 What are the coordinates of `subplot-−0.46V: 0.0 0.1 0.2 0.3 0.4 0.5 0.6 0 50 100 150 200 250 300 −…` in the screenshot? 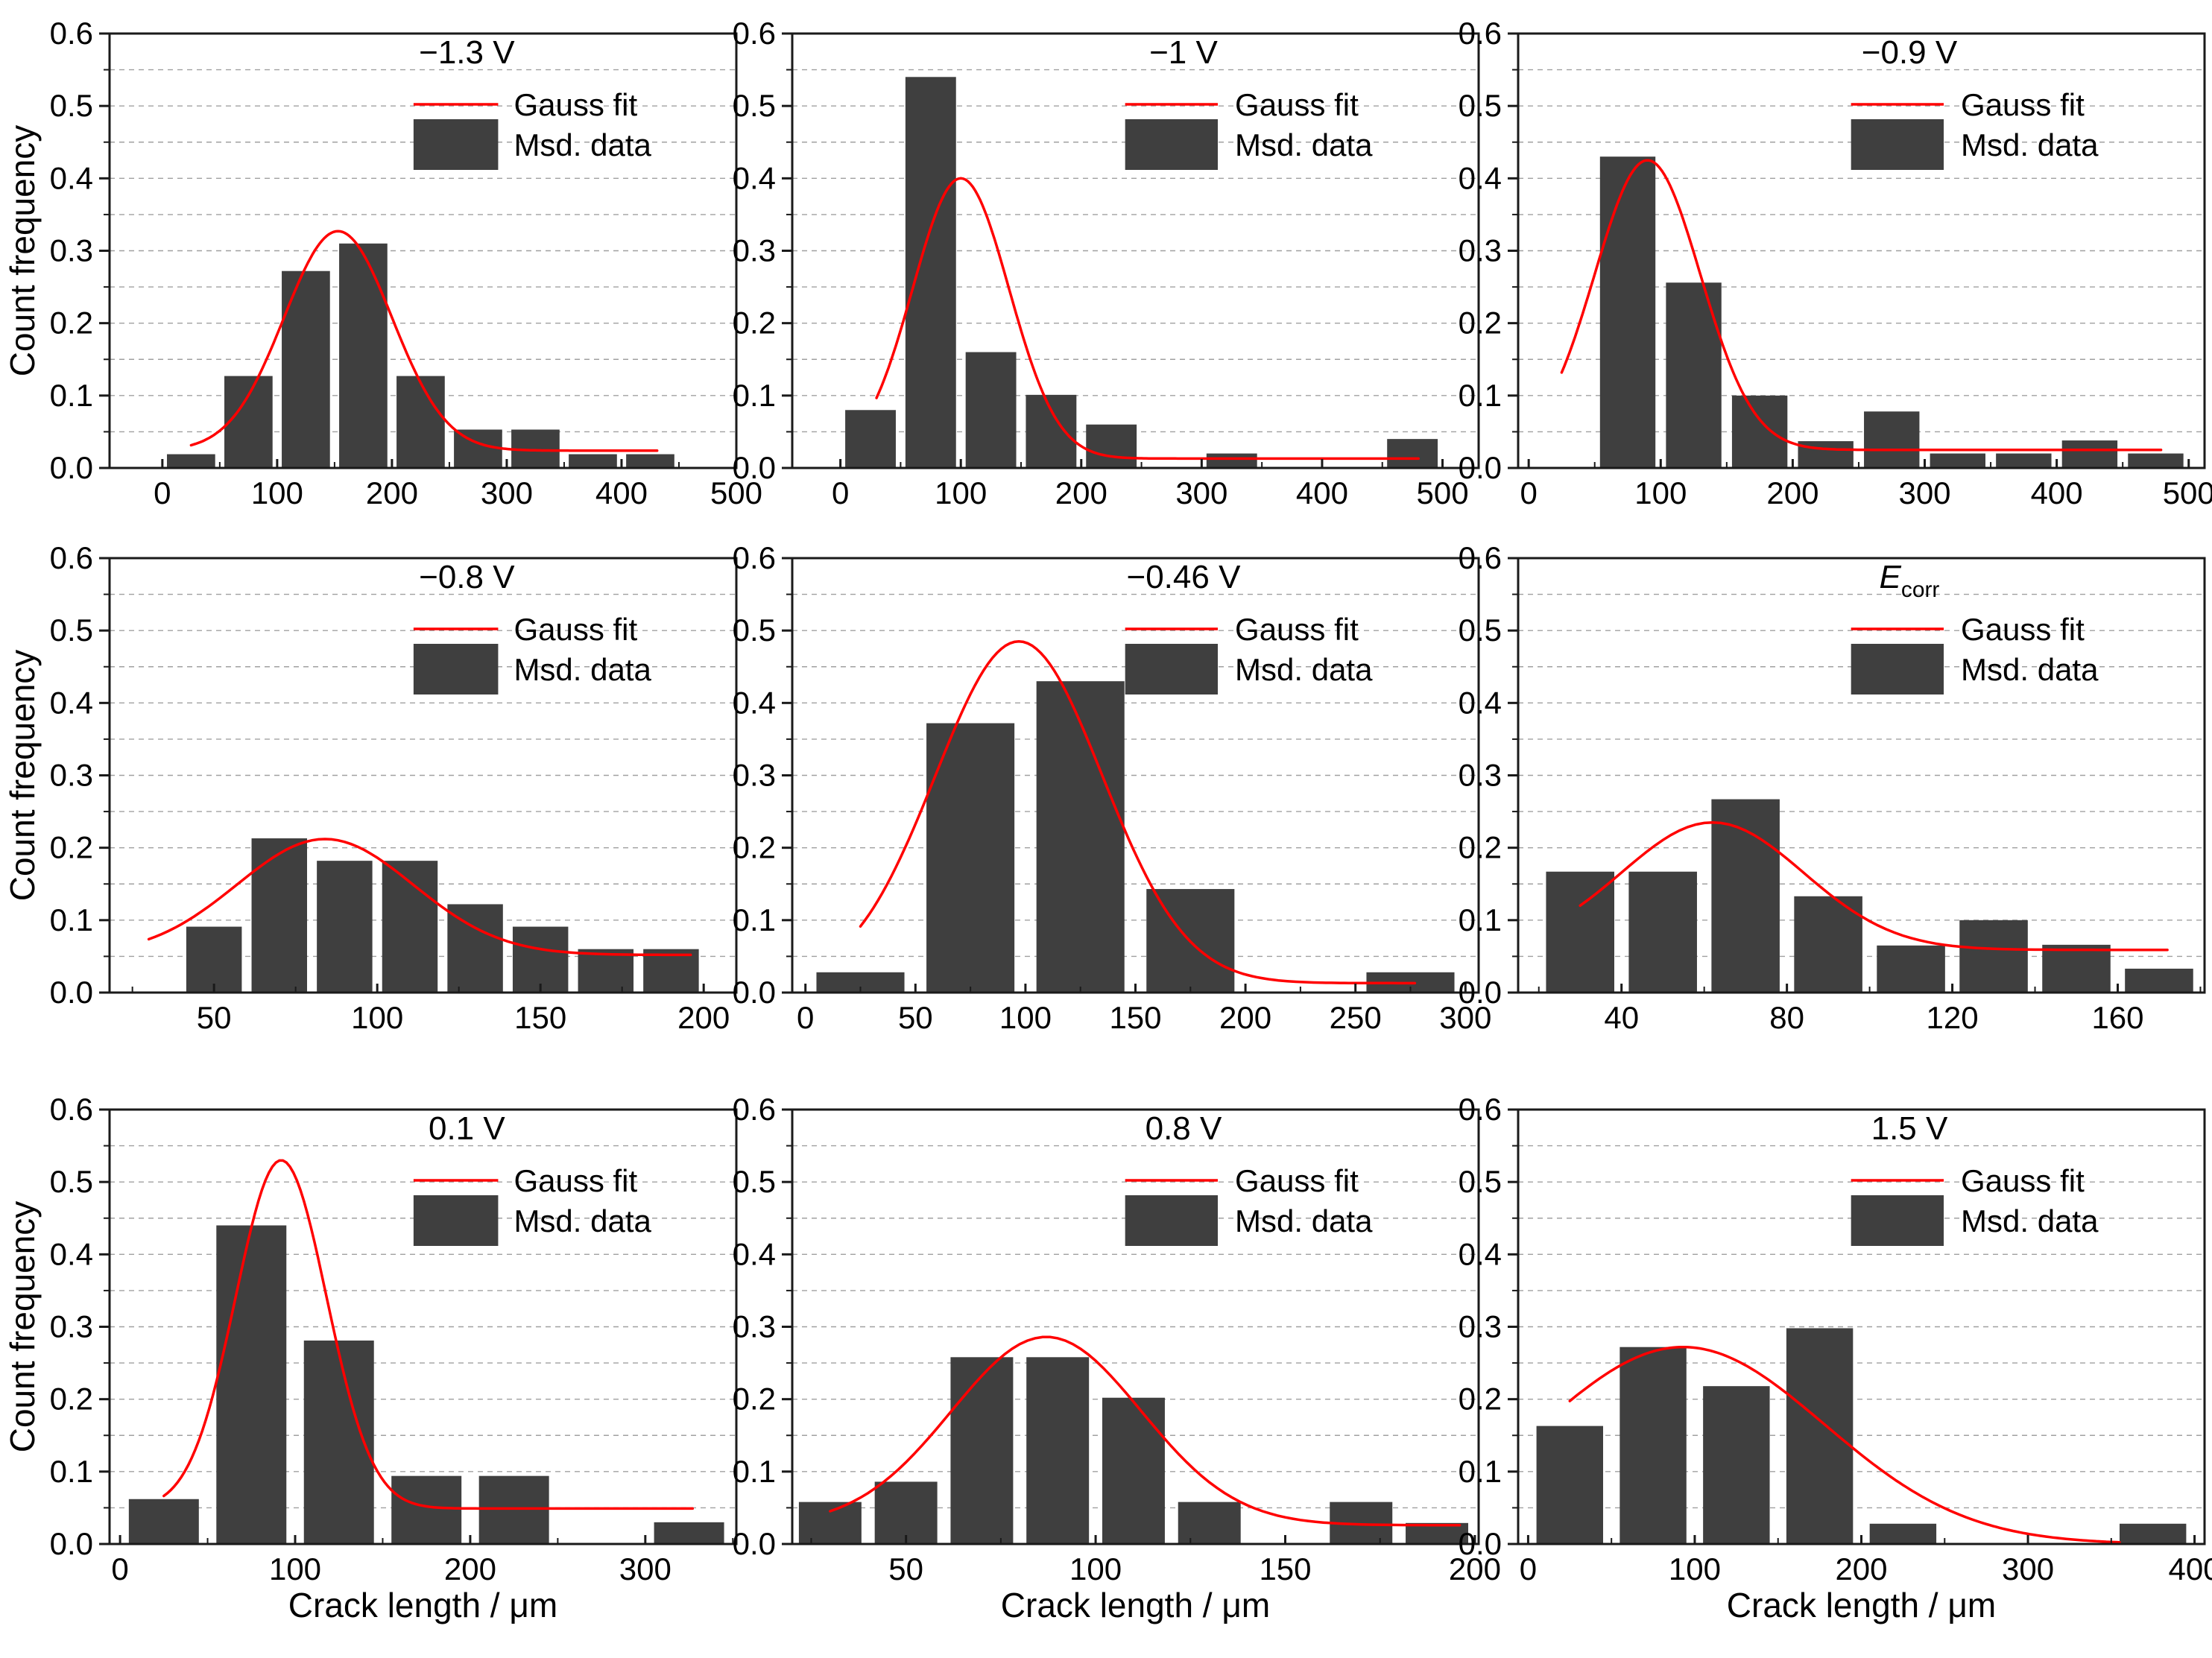 It's located at (1112, 787).